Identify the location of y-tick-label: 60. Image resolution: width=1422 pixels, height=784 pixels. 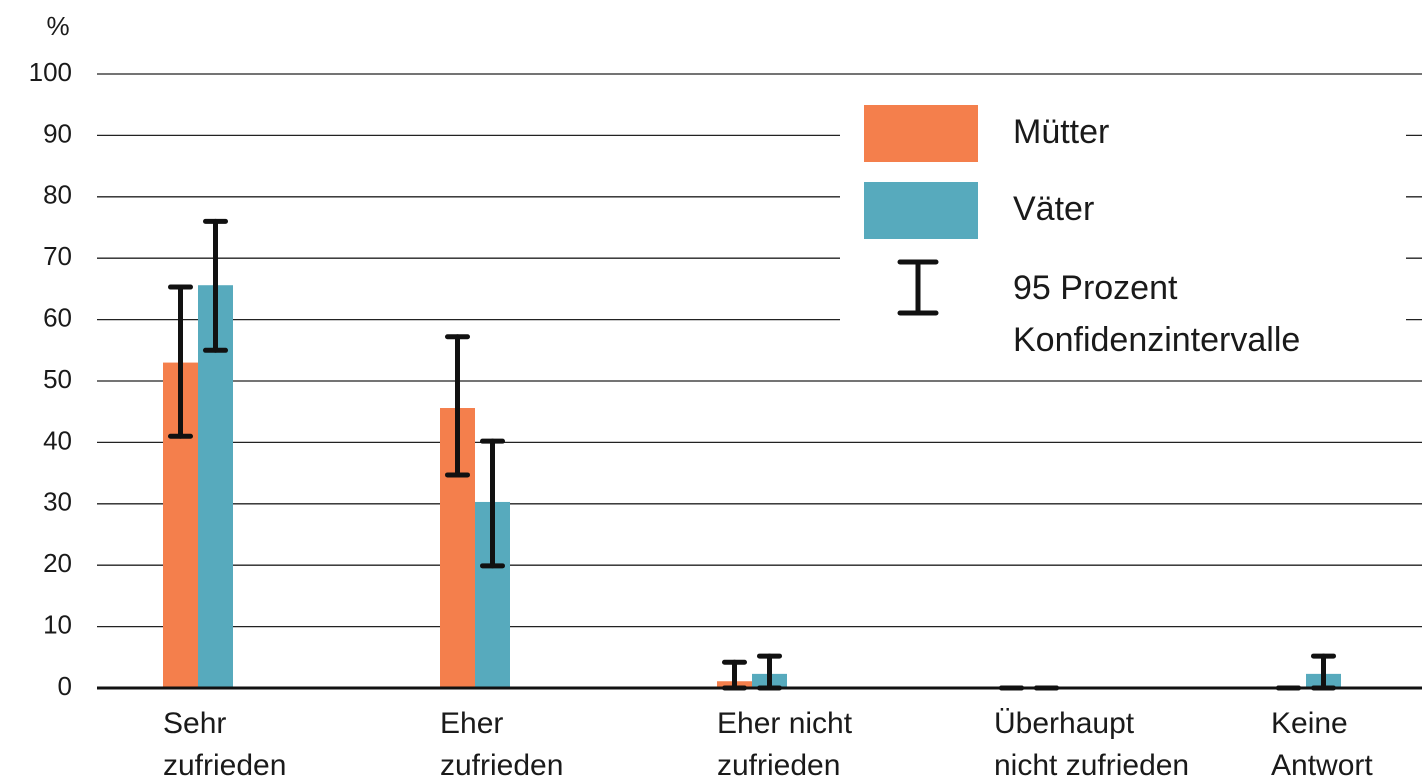
(57, 317).